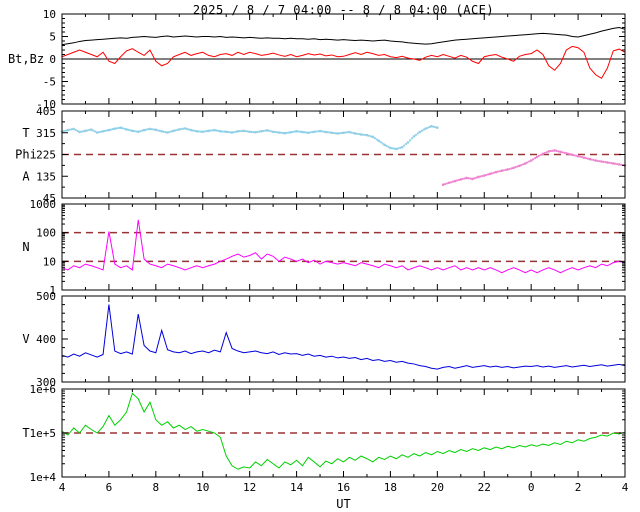  I want to click on svg-text: 8, so click(156, 487).